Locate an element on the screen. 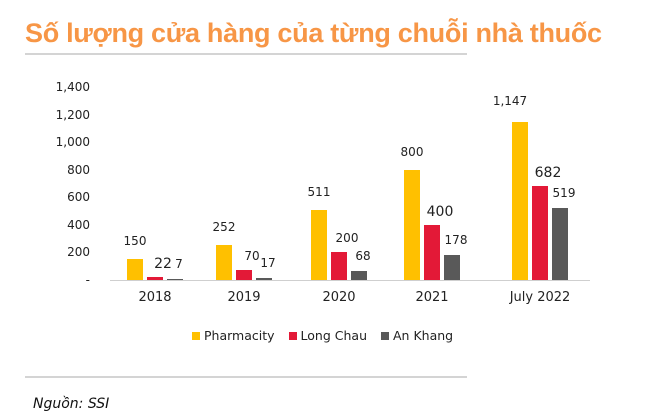 Image resolution: width=660 pixels, height=420 pixels. footer-divider is located at coordinates (246, 377).